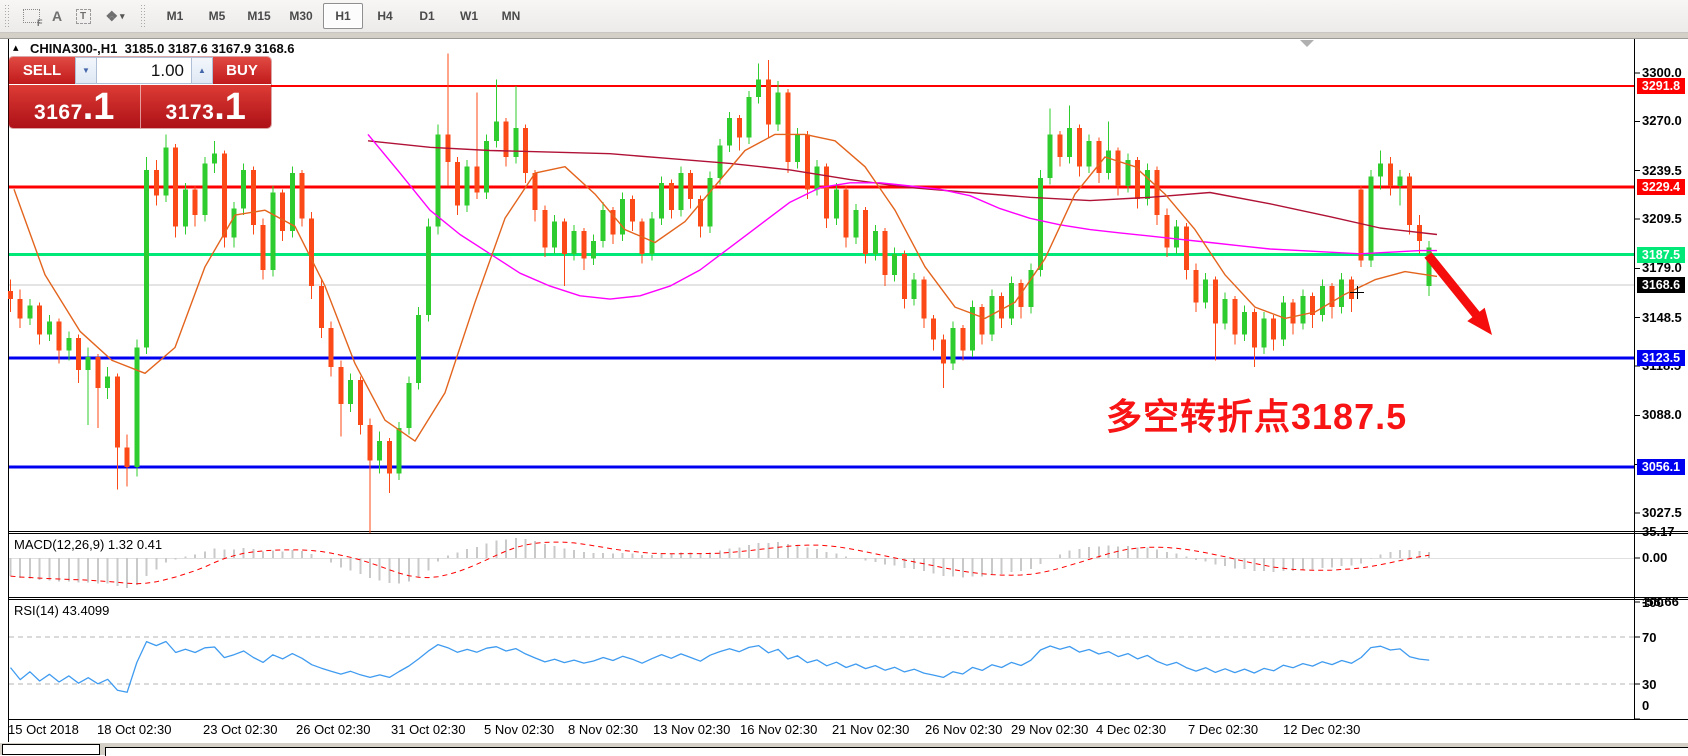 The image size is (1688, 756). What do you see at coordinates (427, 16) in the screenshot?
I see `timeframe-button-d1: D1` at bounding box center [427, 16].